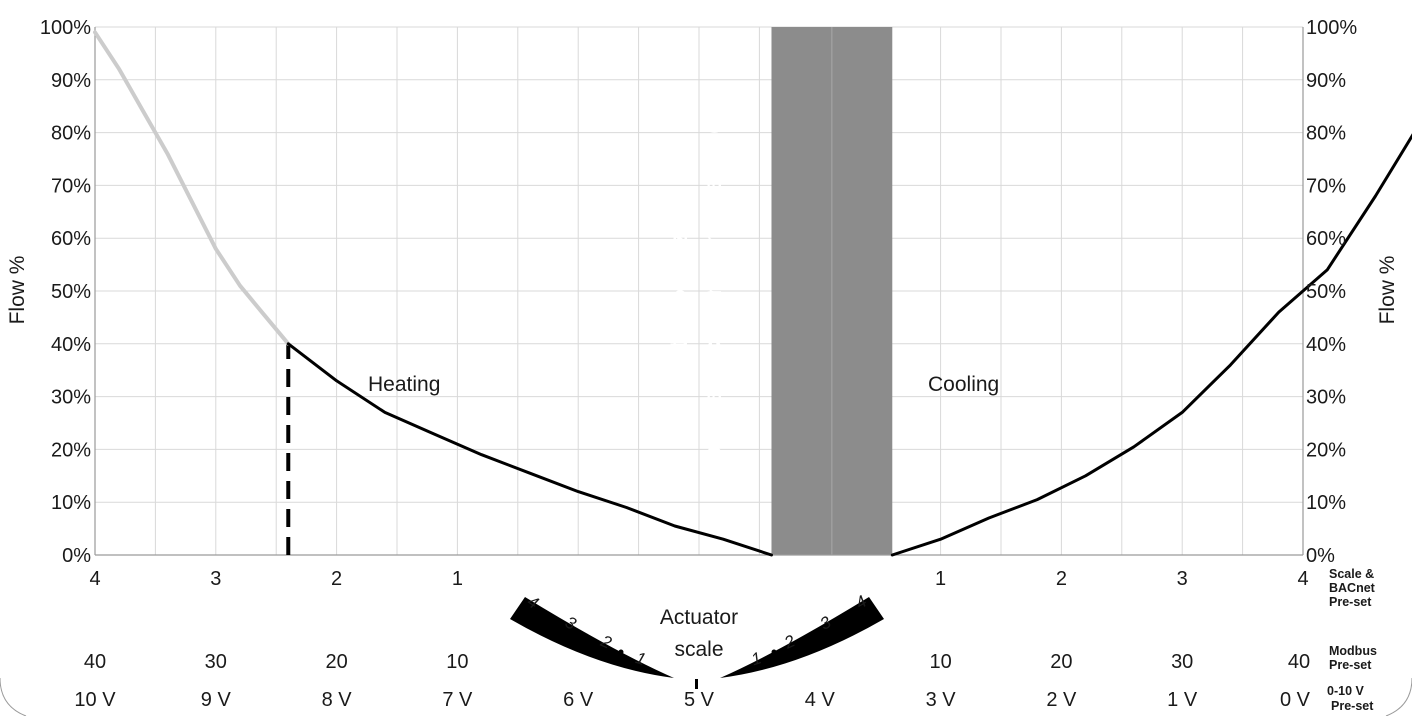 The height and width of the screenshot is (716, 1412). I want to click on y-tick-label-left: 100%, so click(65, 28).